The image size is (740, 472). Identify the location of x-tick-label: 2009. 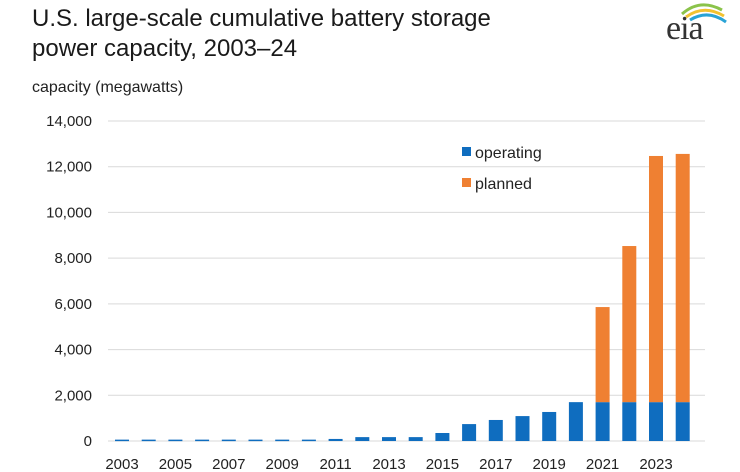
(282, 464).